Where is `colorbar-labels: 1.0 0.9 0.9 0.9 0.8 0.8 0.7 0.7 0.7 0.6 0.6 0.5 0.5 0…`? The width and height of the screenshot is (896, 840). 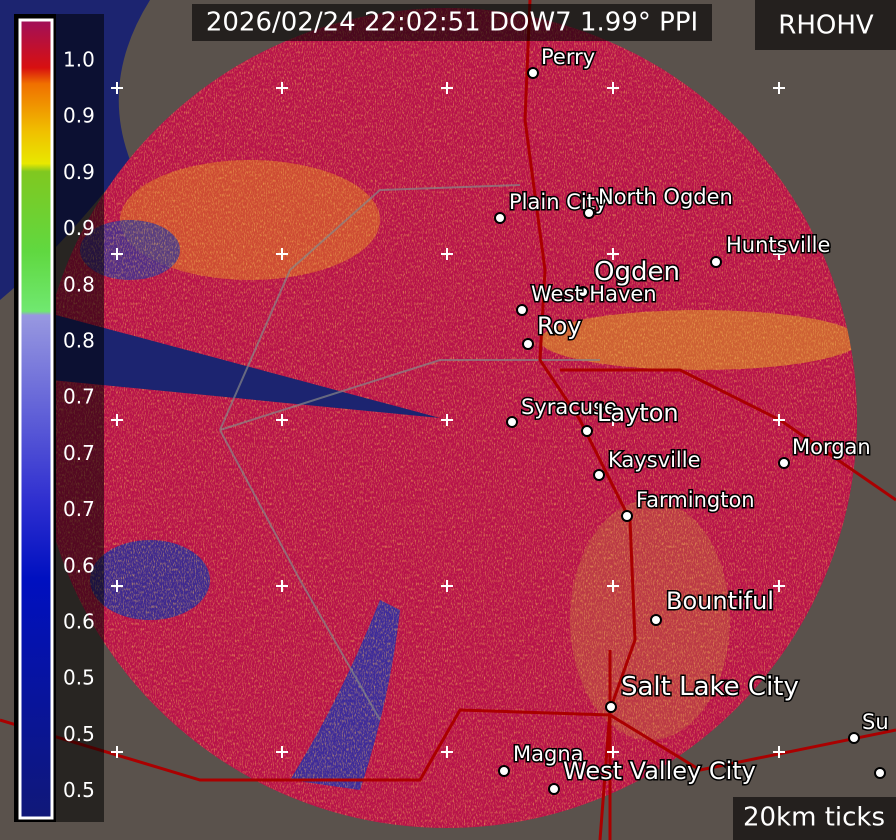
colorbar-labels: 1.0 0.9 0.9 0.9 0.8 0.8 0.7 0.7 0.7 0.6 0.6 0.5 0.5 0… is located at coordinates (79, 425).